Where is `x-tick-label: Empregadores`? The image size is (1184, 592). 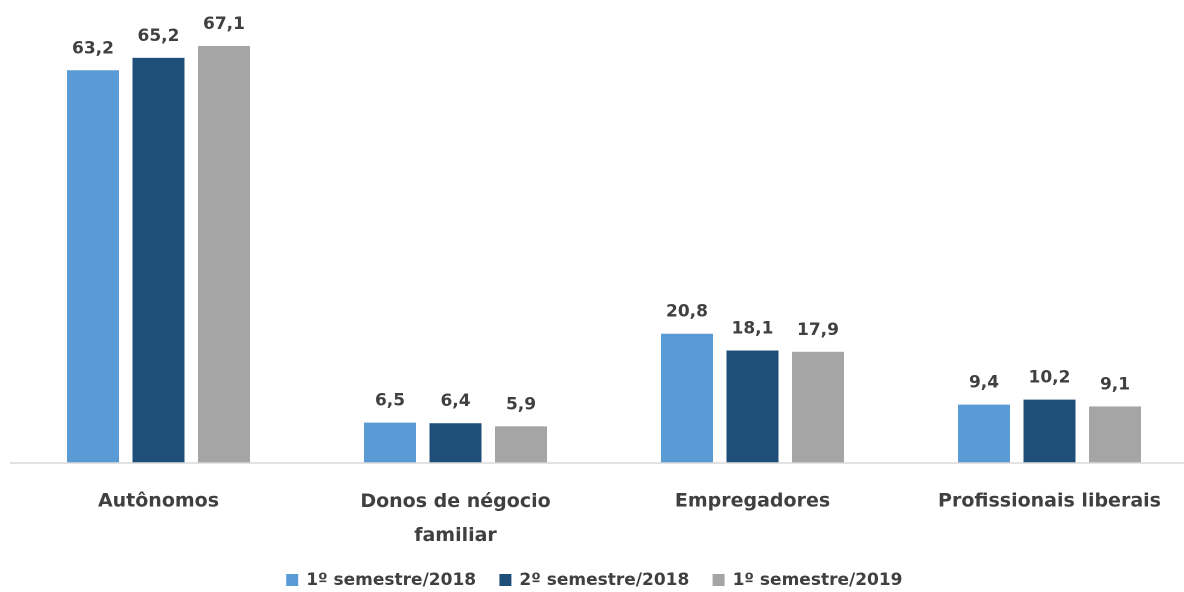 x-tick-label: Empregadores is located at coordinates (752, 501).